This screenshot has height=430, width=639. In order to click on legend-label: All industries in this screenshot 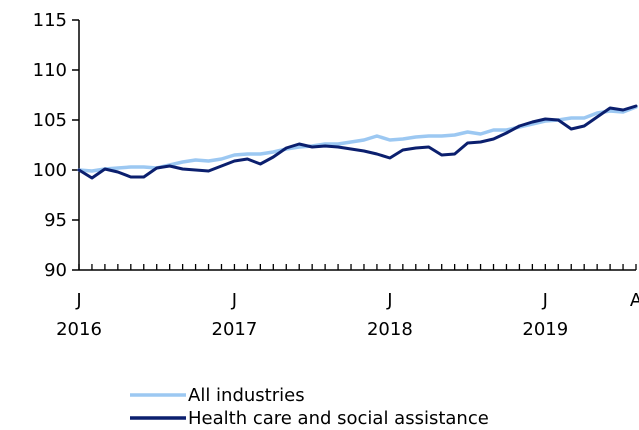, I will do `click(246, 395)`.